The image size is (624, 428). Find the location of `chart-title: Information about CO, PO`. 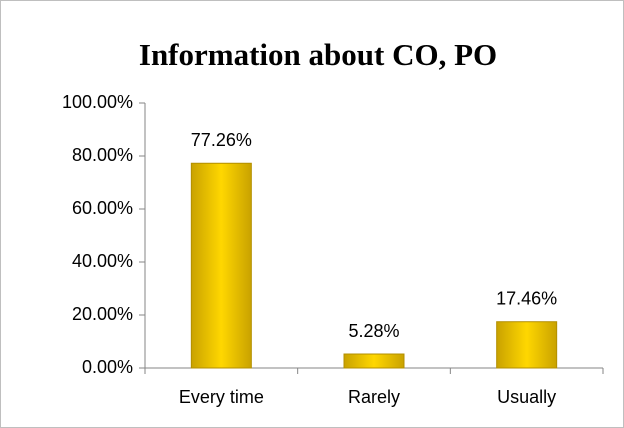

chart-title: Information about CO, PO is located at coordinates (318, 54).